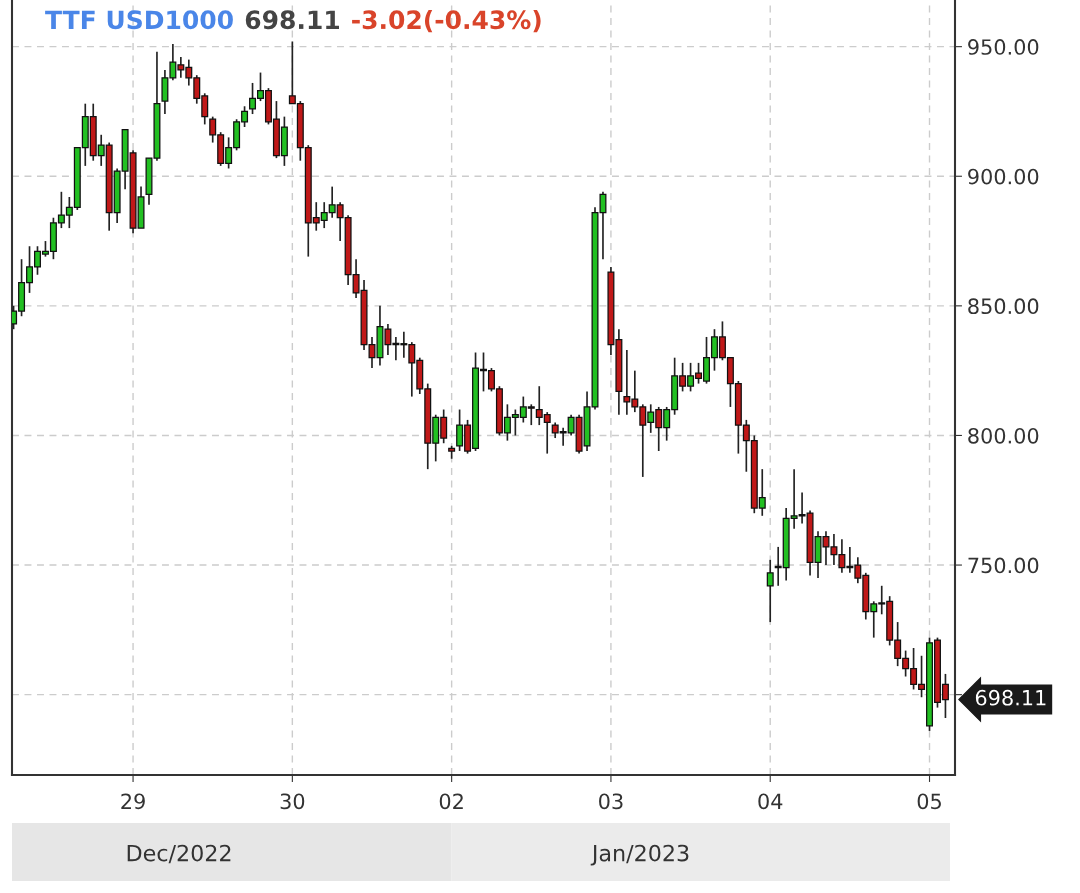 This screenshot has height=893, width=1080. I want to click on text: Jan/2023, so click(639, 855).